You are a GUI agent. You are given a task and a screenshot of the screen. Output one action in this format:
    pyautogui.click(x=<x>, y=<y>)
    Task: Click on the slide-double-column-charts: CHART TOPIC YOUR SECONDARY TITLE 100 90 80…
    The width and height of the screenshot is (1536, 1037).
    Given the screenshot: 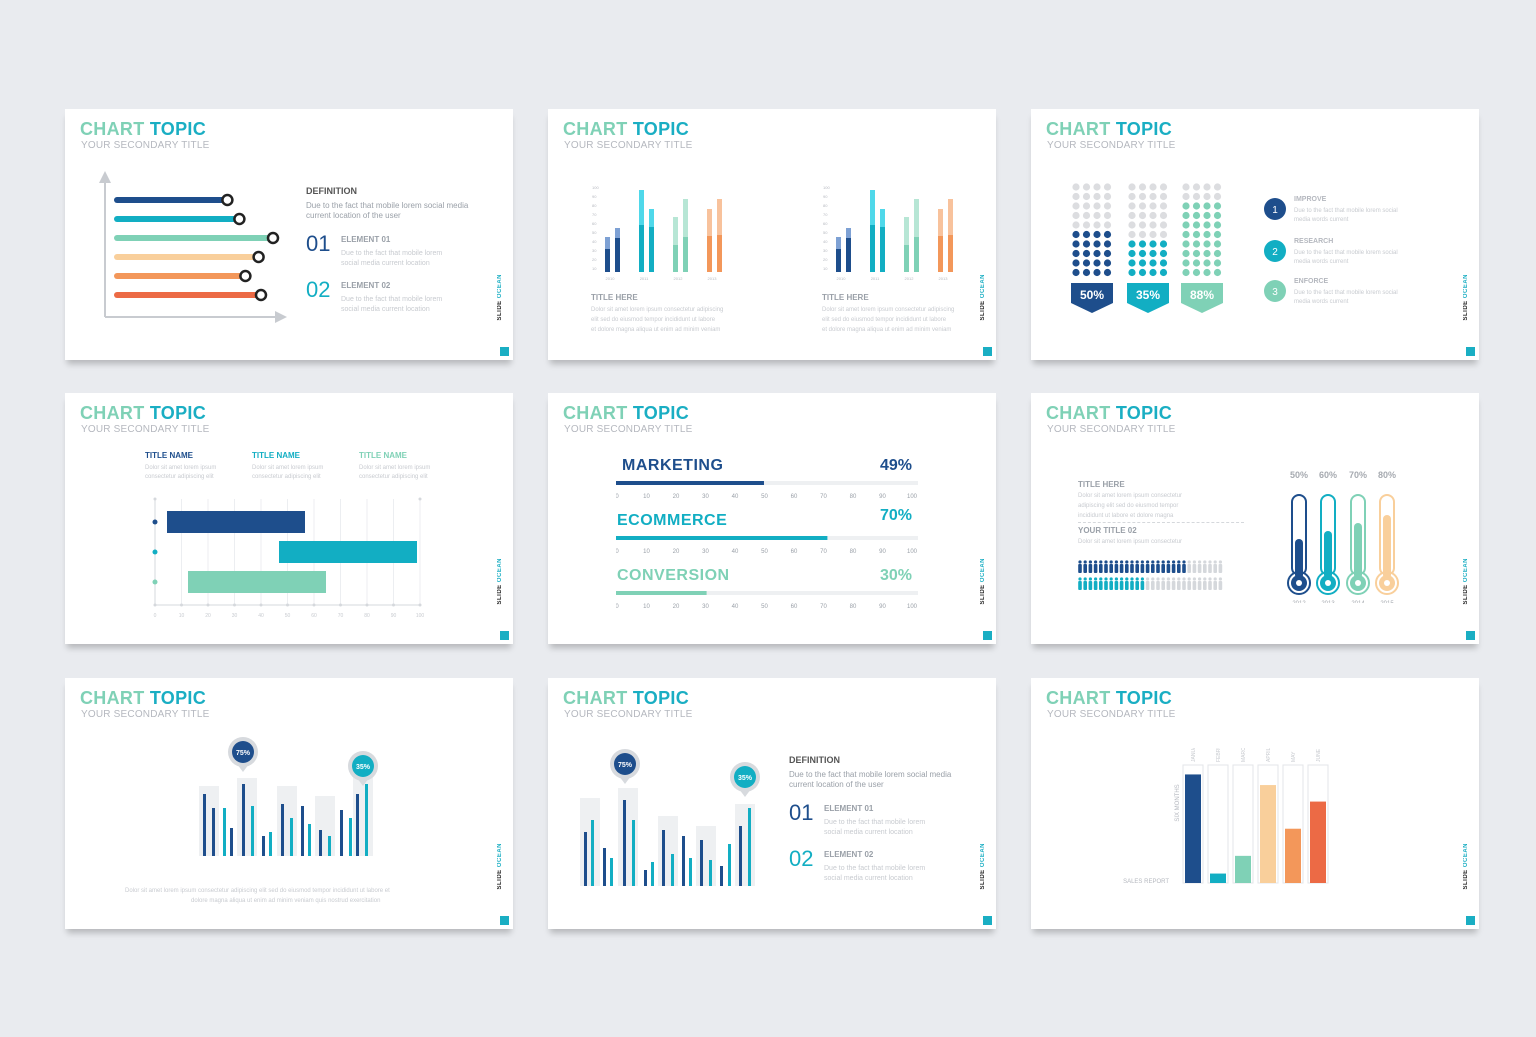 What is the action you would take?
    pyautogui.click(x=772, y=234)
    